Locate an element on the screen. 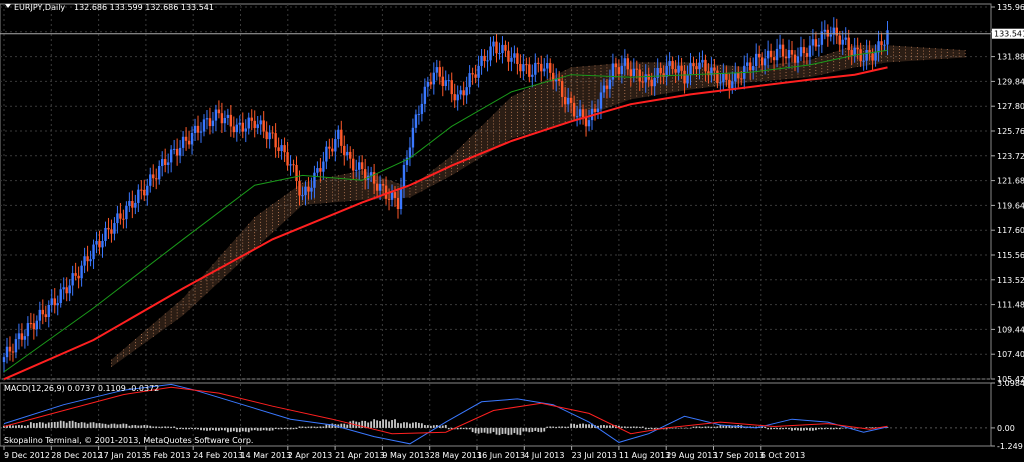 The width and height of the screenshot is (1024, 462). y-tick-label: 131.880 is located at coordinates (1010, 57).